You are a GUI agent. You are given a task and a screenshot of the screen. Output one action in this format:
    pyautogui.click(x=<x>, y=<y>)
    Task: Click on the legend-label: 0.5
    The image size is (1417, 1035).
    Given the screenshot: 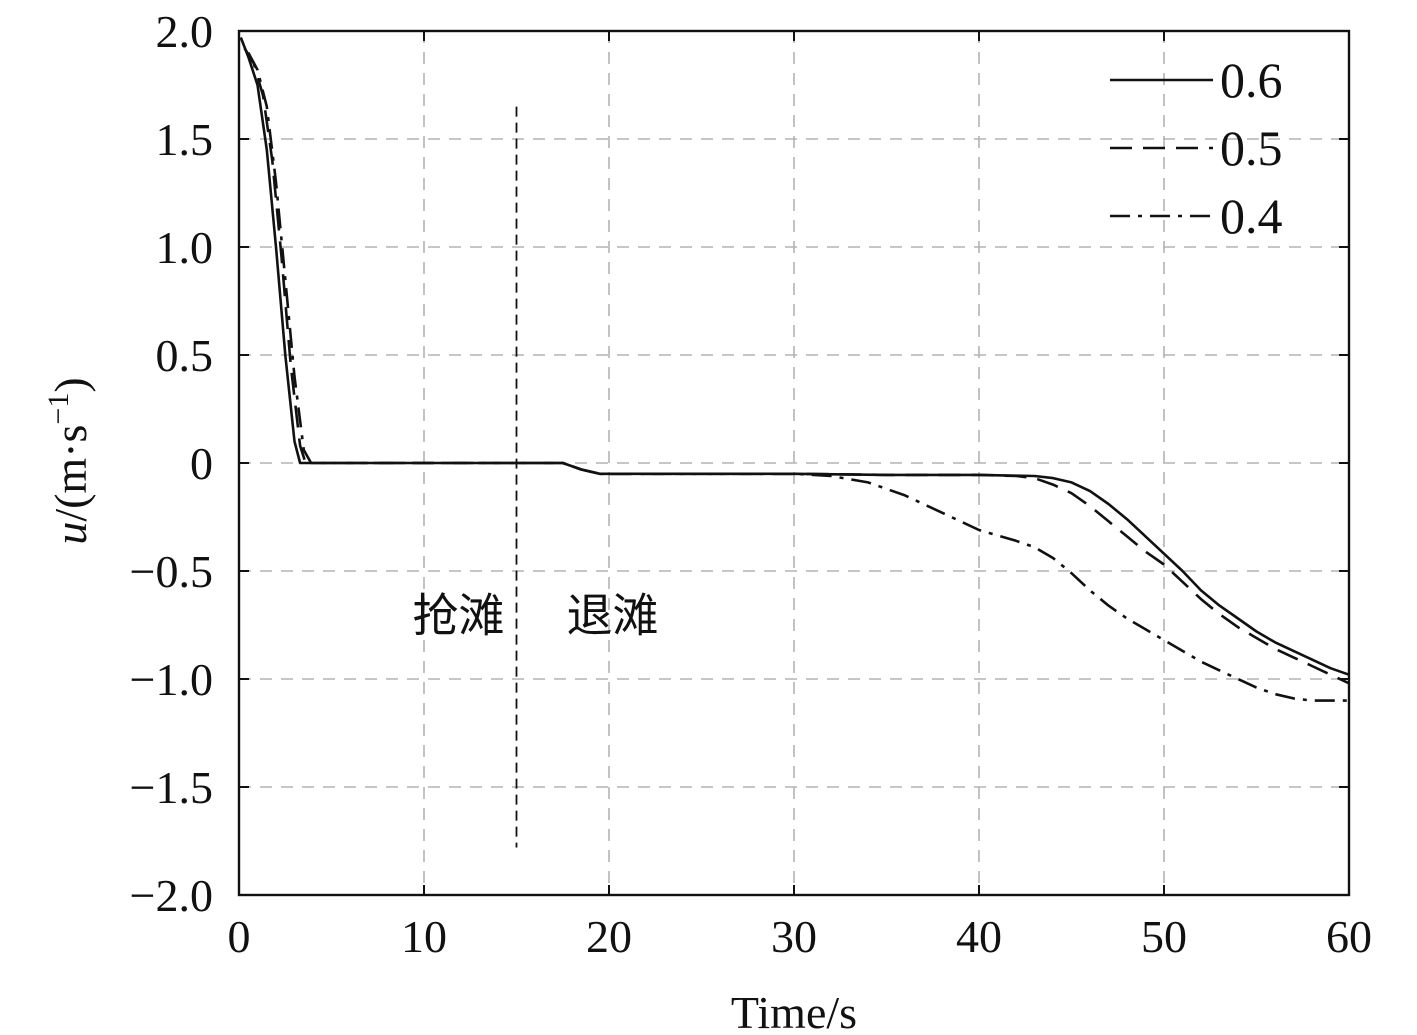 What is the action you would take?
    pyautogui.click(x=1251, y=148)
    